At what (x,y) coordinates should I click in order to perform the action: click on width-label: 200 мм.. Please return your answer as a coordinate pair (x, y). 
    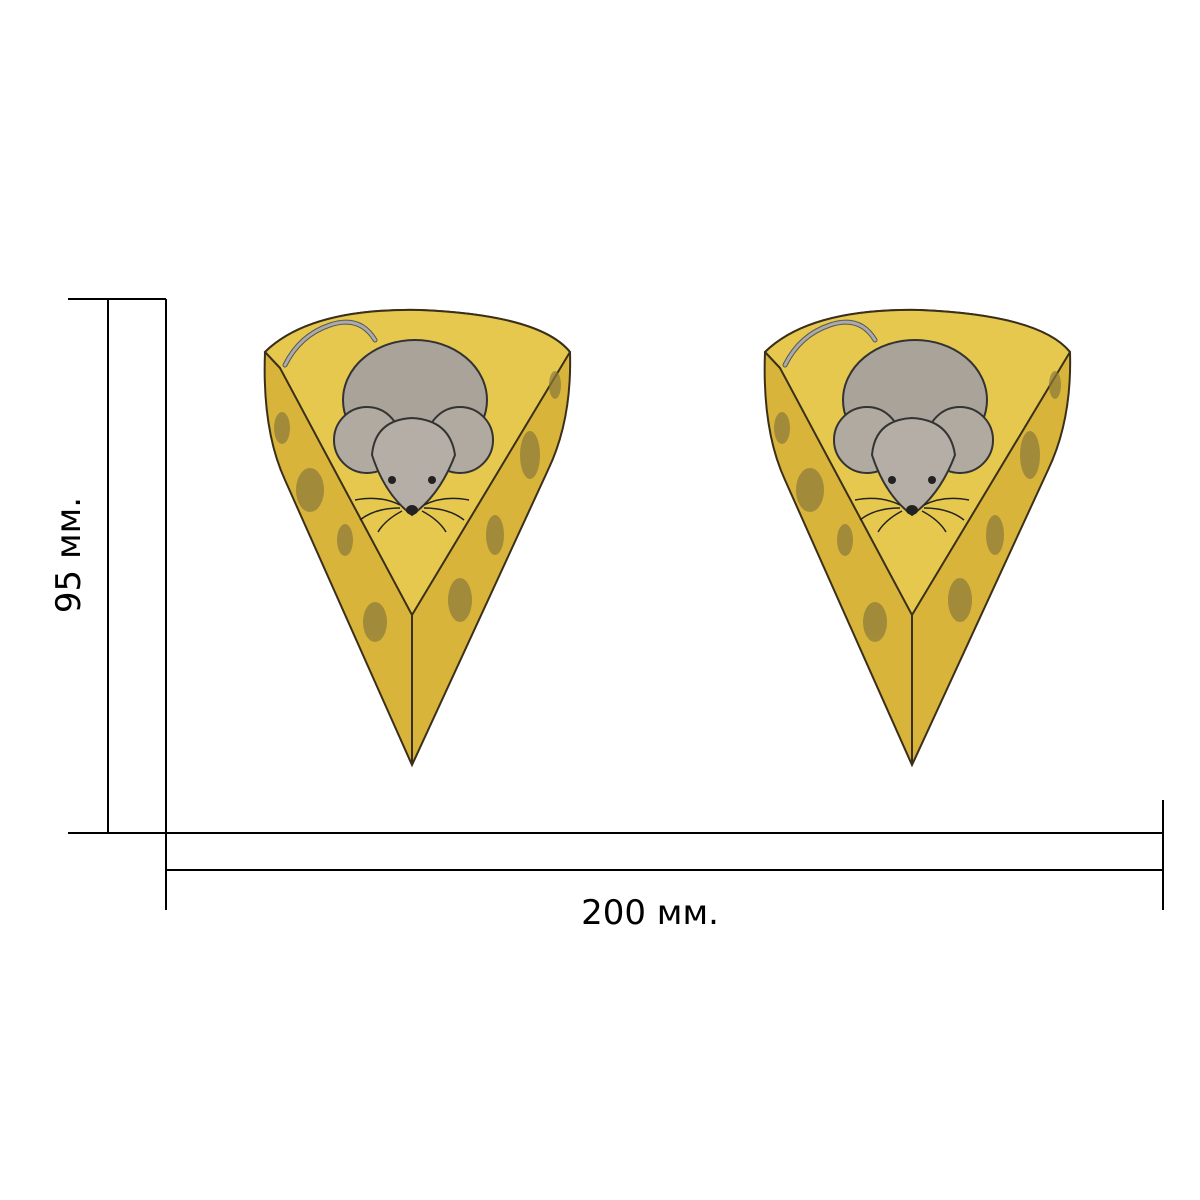
    Looking at the image, I should click on (650, 913).